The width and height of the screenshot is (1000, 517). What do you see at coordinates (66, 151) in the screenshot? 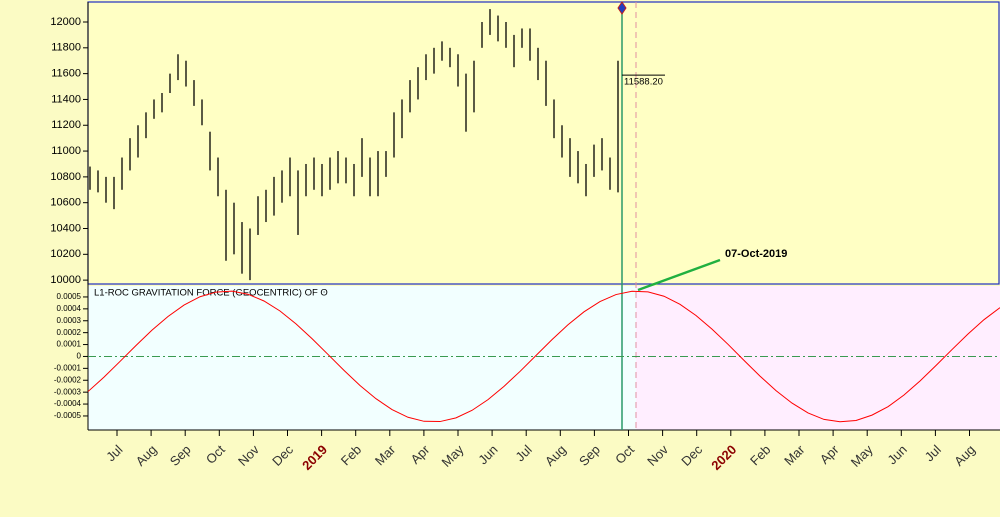
I see `y-tick-label: 11000` at bounding box center [66, 151].